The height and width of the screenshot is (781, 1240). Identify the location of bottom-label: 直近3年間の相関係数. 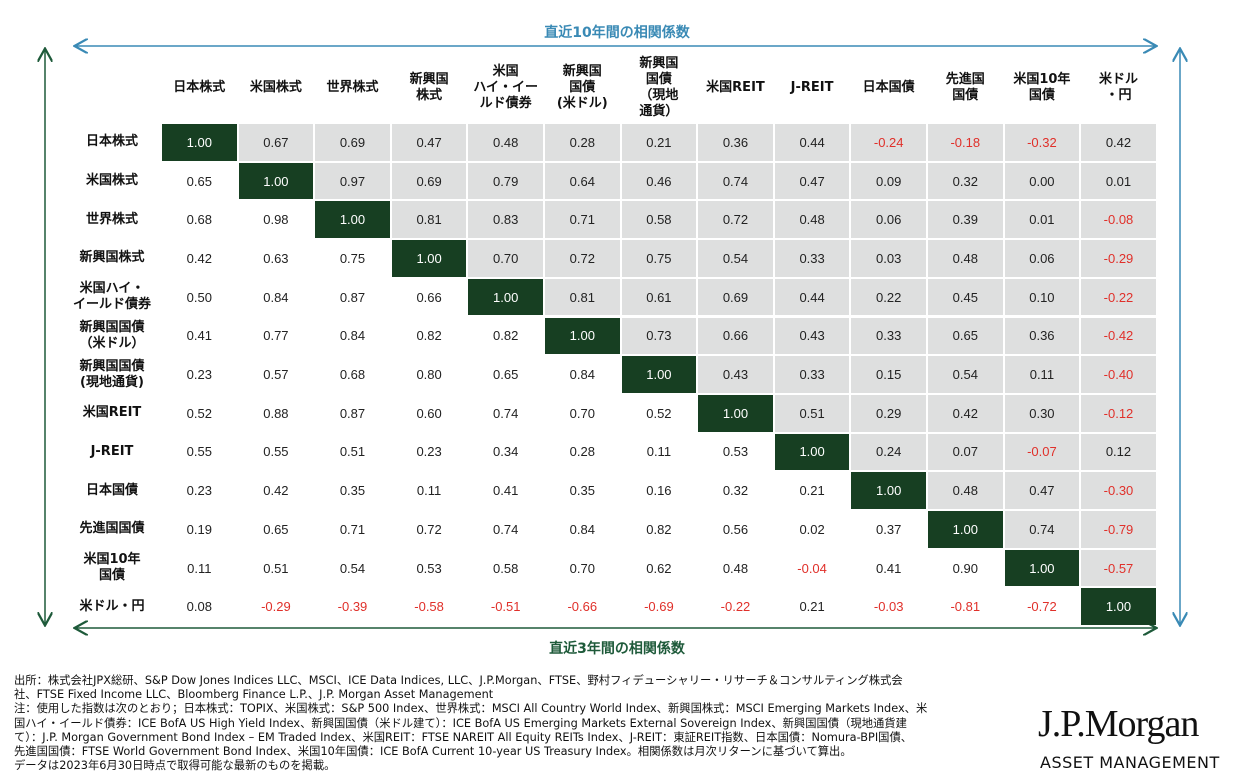
(617, 649).